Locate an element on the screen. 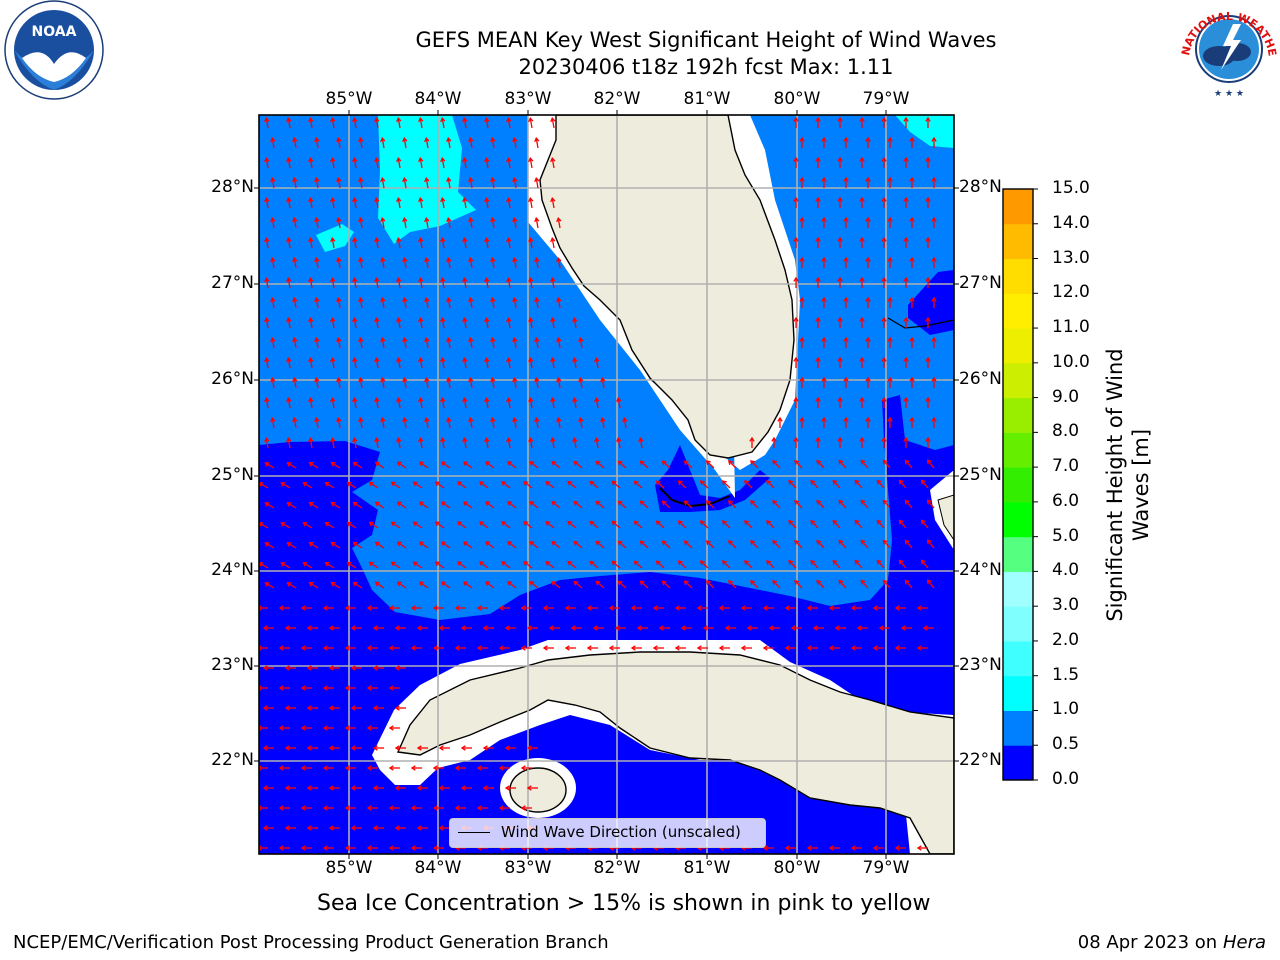 The image size is (1280, 960). land-cuba is located at coordinates (675, 752).